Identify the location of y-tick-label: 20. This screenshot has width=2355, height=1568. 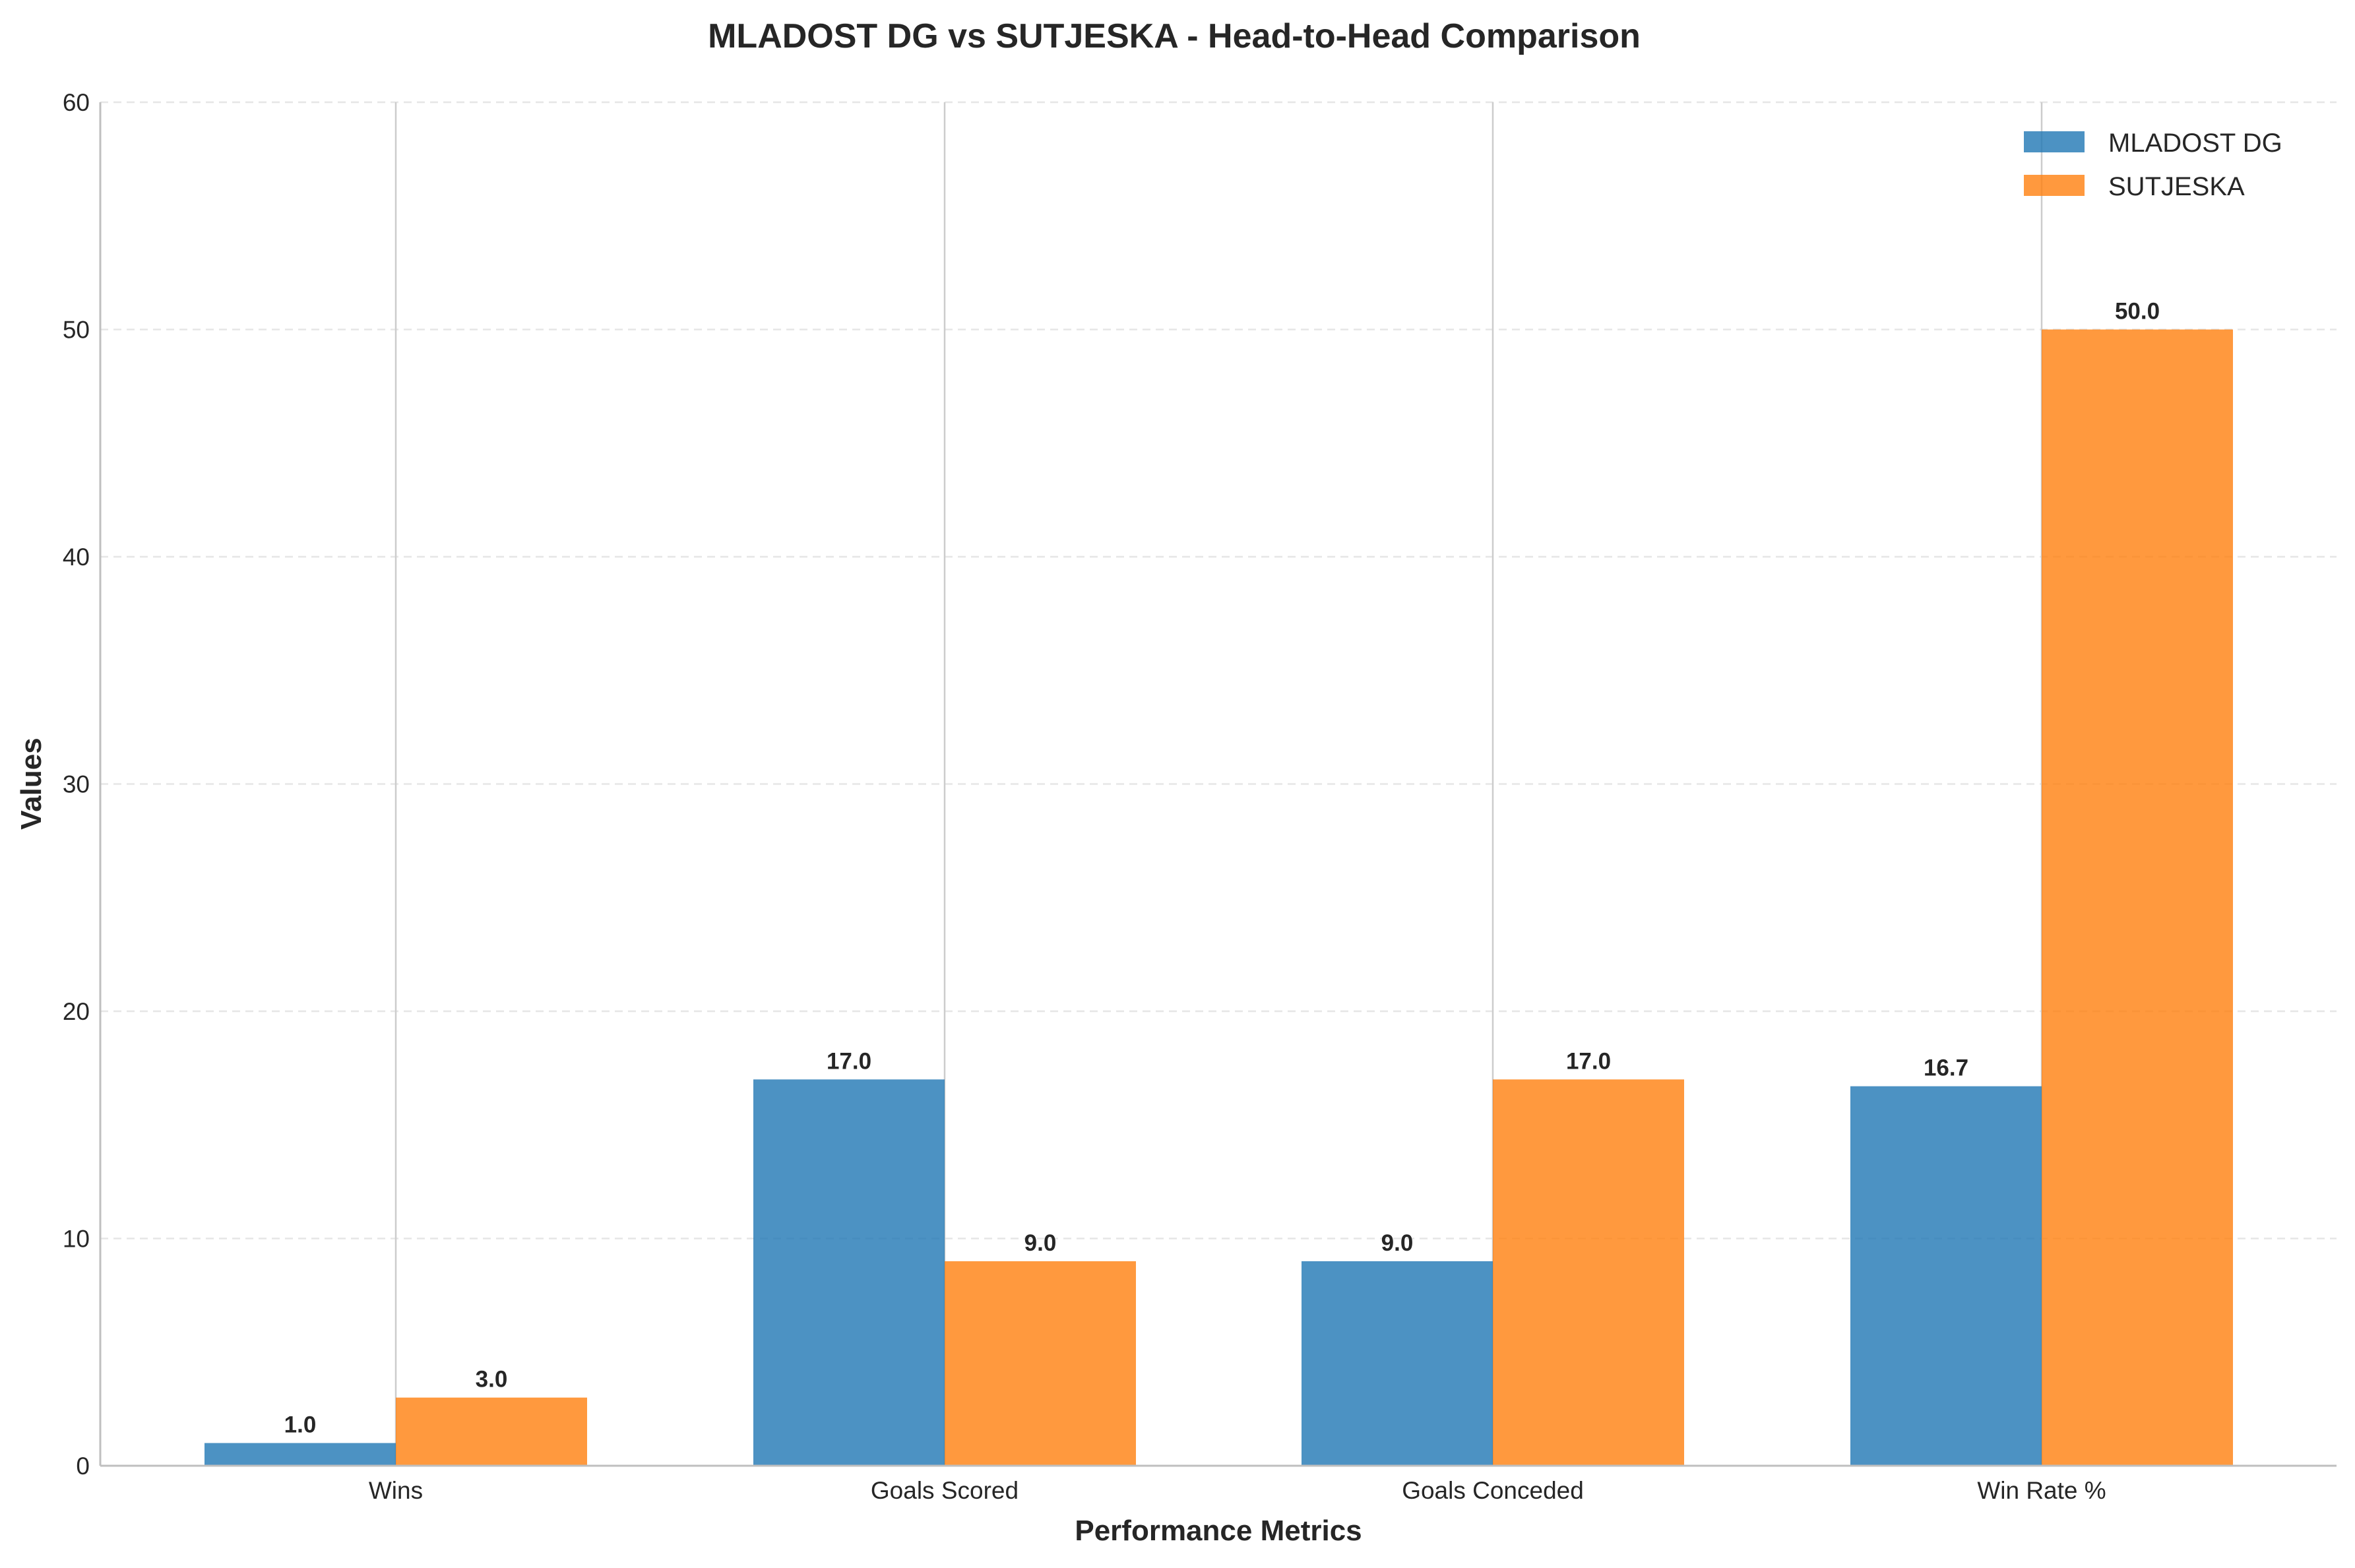
(76, 1011).